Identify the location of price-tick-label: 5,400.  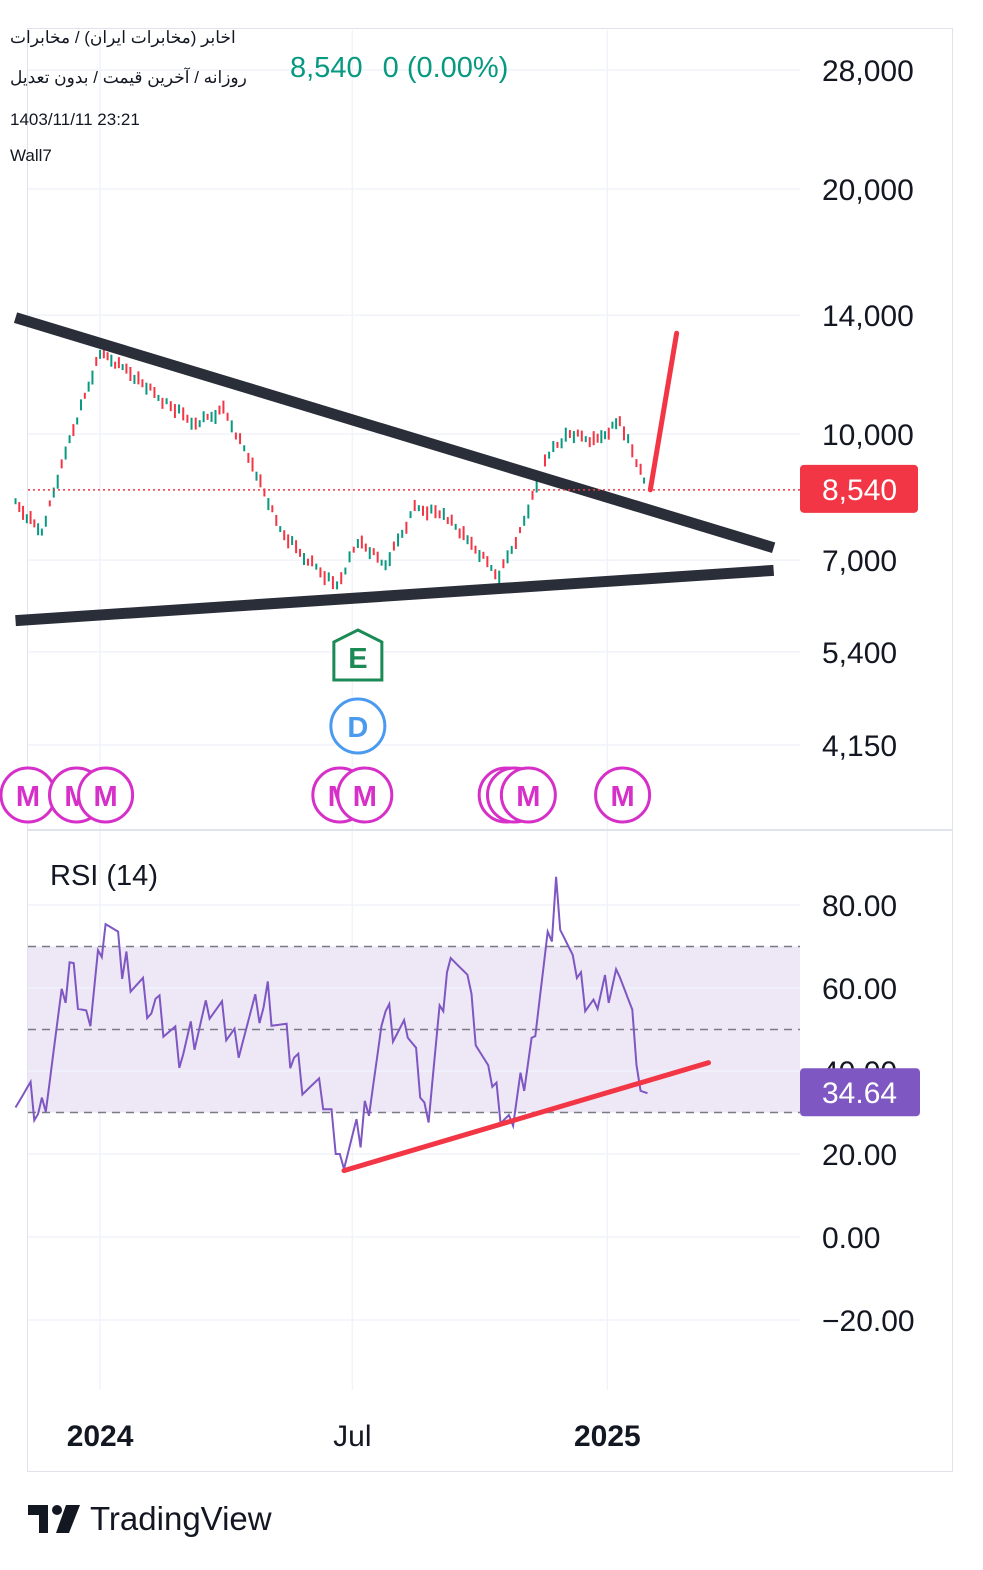
(859, 653).